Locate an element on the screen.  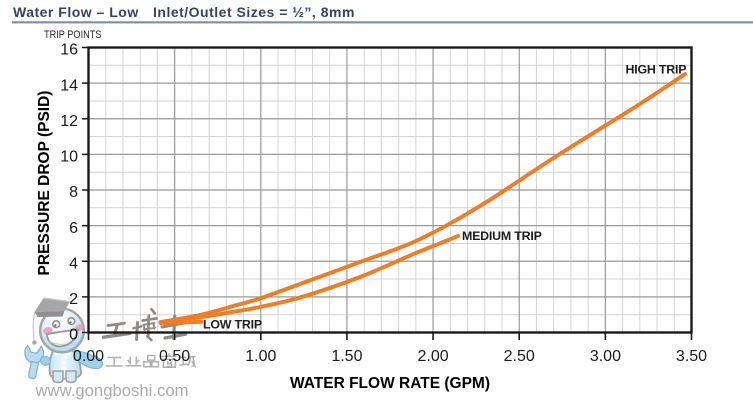
svg-text: MEDIUM TRIP is located at coordinates (502, 236).